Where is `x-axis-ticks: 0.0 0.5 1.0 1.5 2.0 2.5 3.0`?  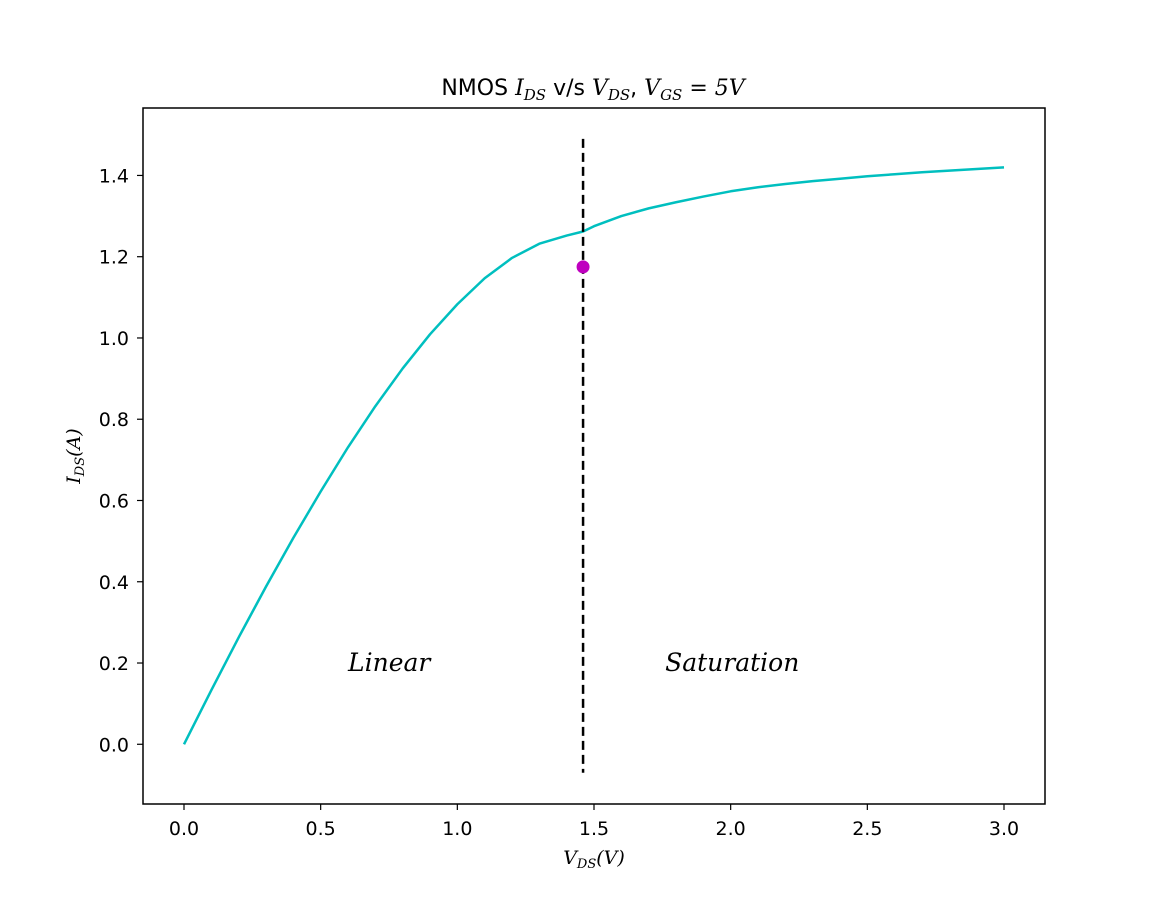
x-axis-ticks: 0.0 0.5 1.0 1.5 2.0 2.5 3.0 is located at coordinates (594, 822).